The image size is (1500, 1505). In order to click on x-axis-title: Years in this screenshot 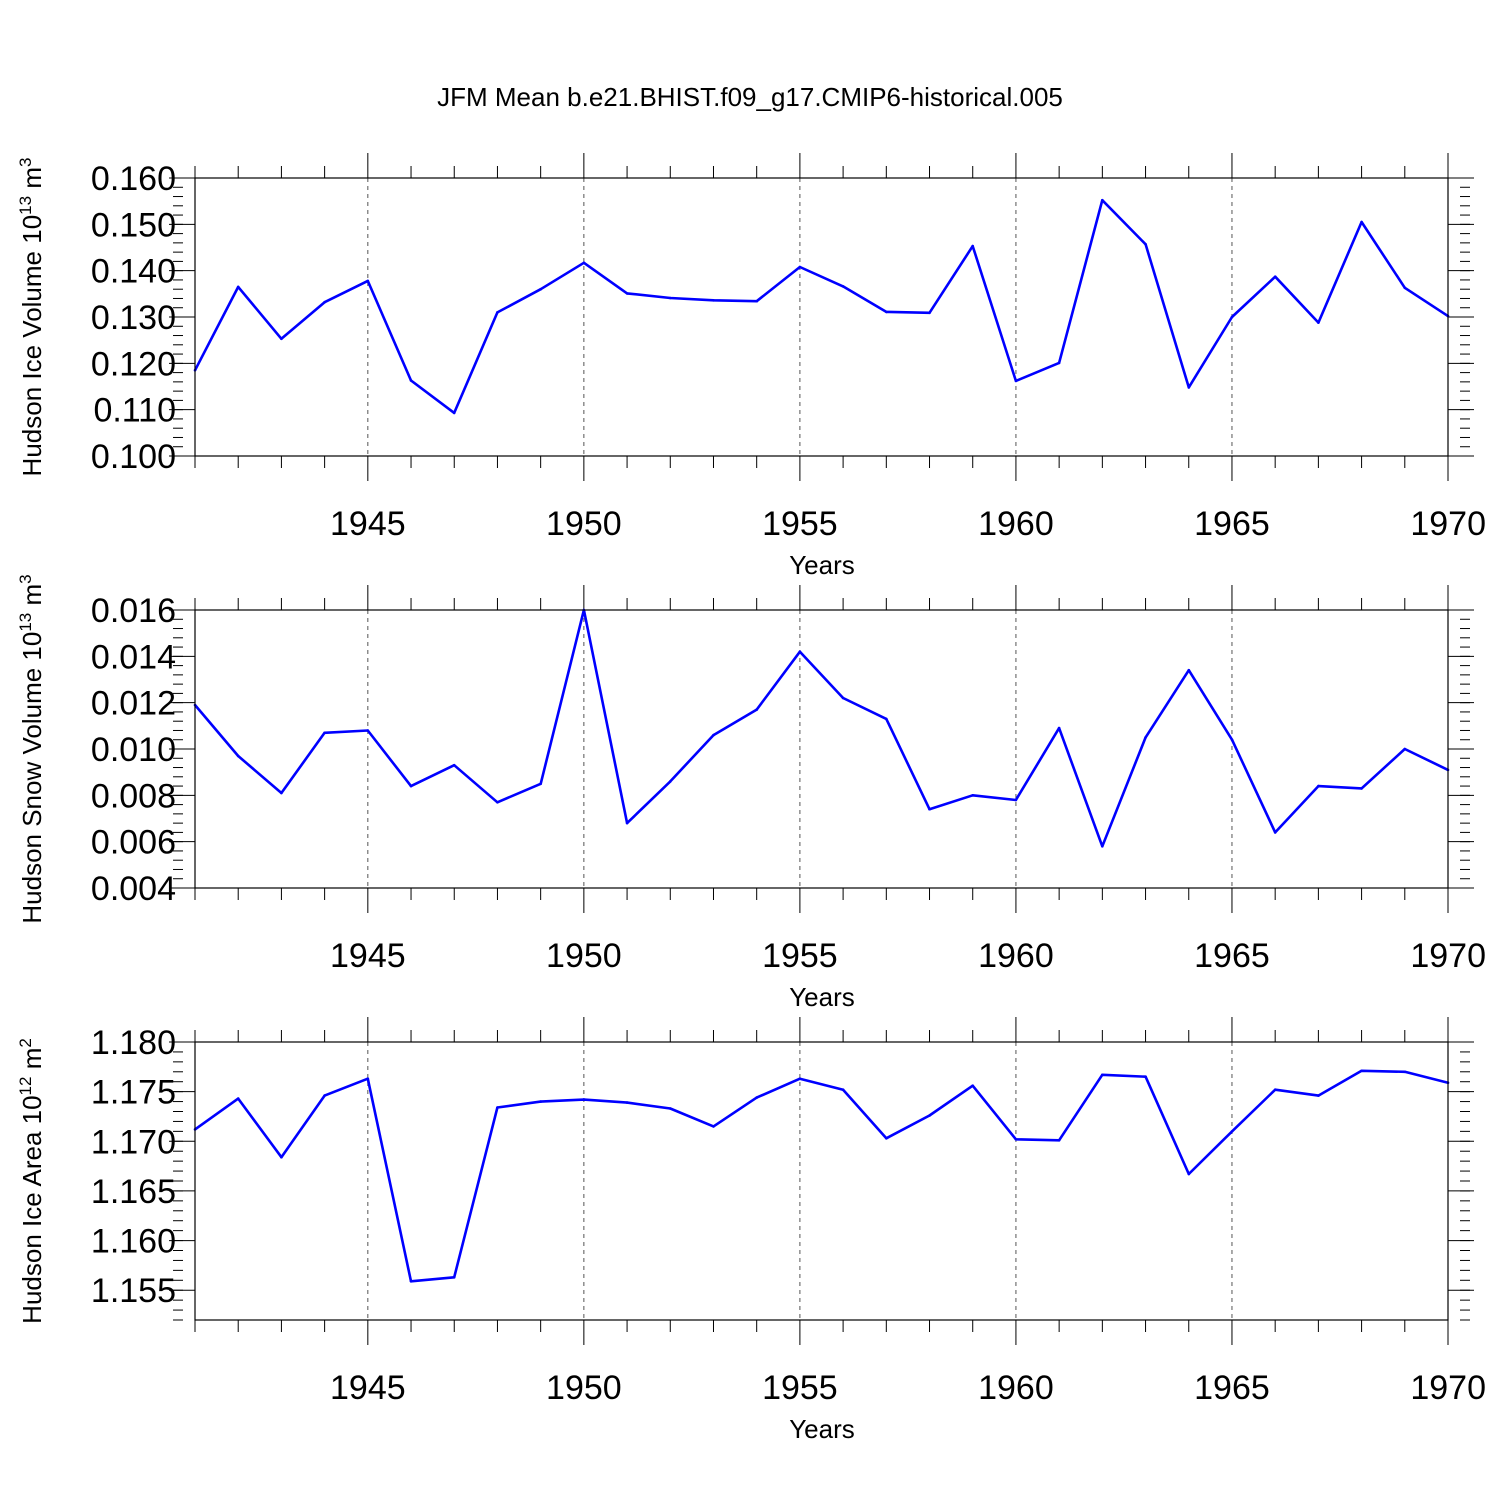, I will do `click(822, 1429)`.